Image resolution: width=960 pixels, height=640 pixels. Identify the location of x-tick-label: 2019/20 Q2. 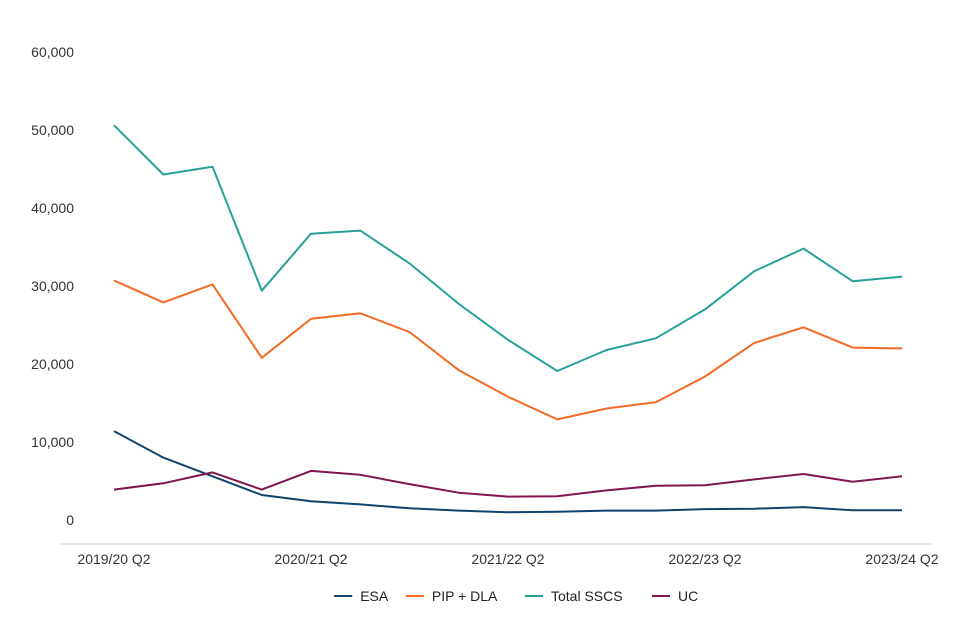
(113, 559).